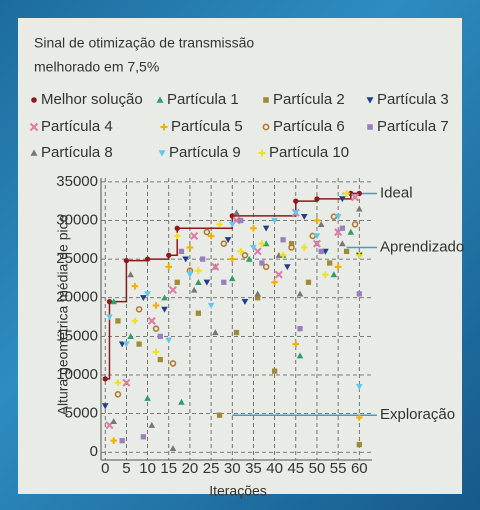 This screenshot has width=480, height=510. I want to click on x-tick-label: 30, so click(232, 468).